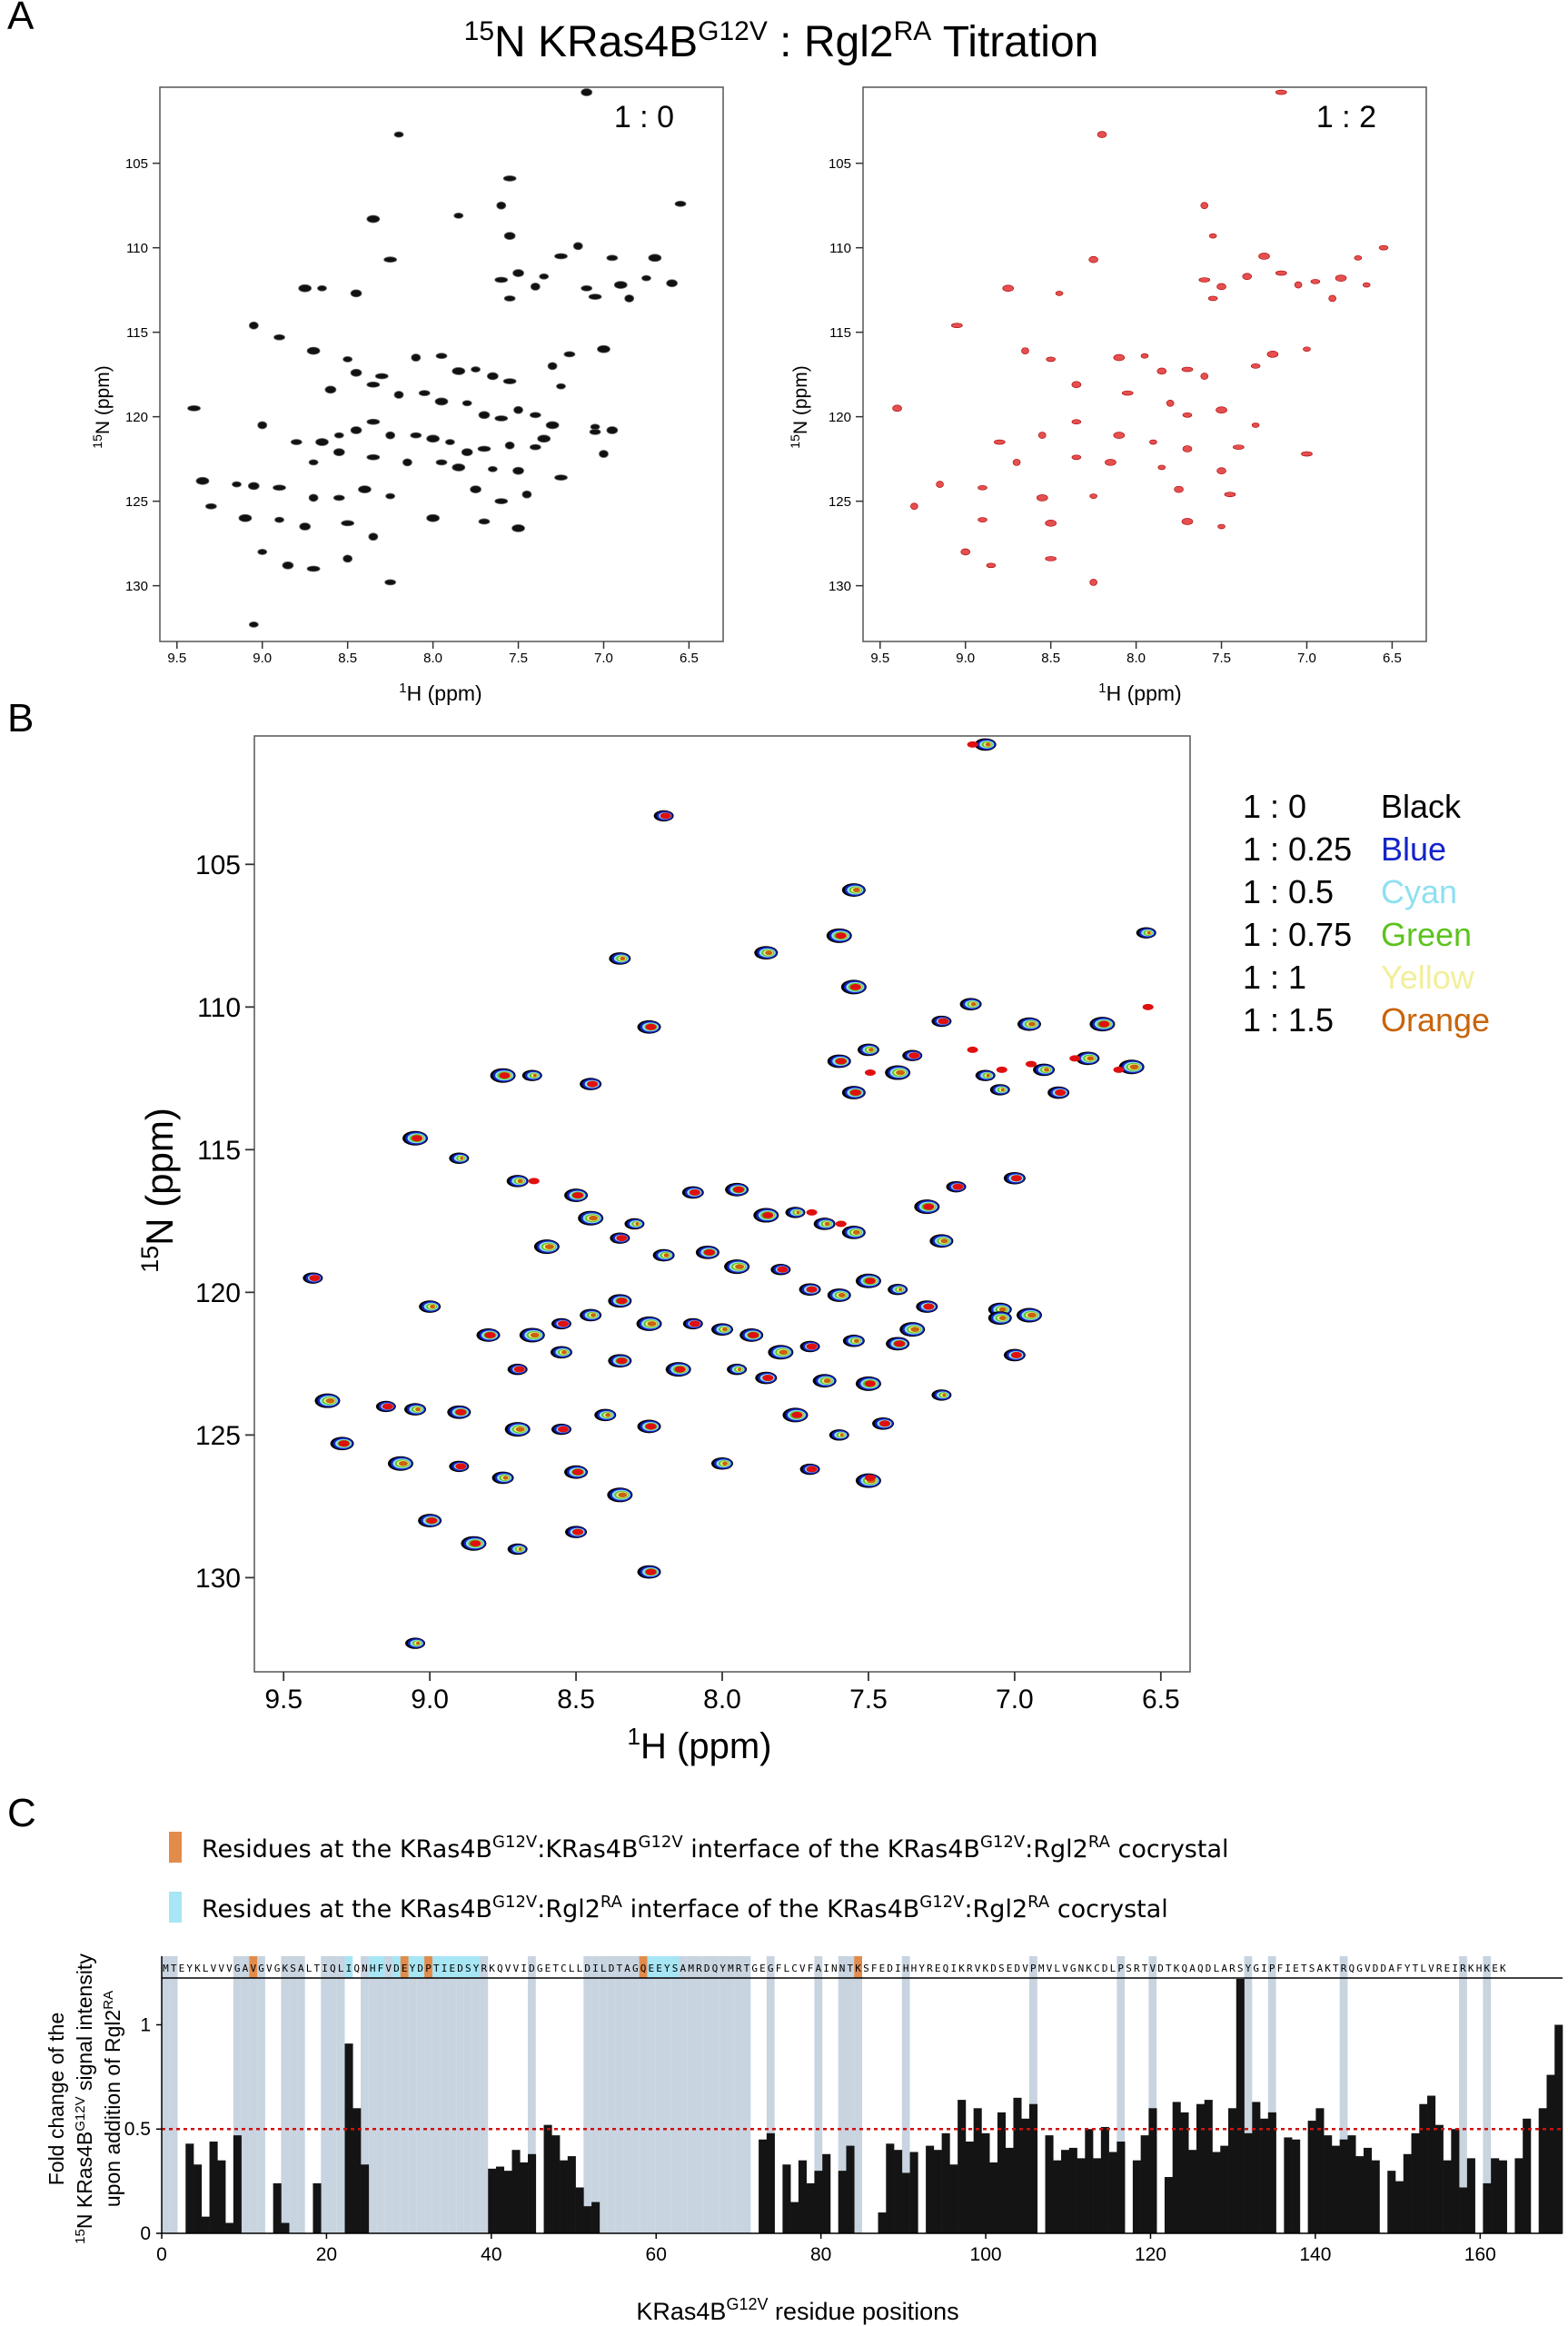 The width and height of the screenshot is (1568, 2326). Describe the element at coordinates (1392, 658) in the screenshot. I see `x-tick-label: 6.5` at that location.